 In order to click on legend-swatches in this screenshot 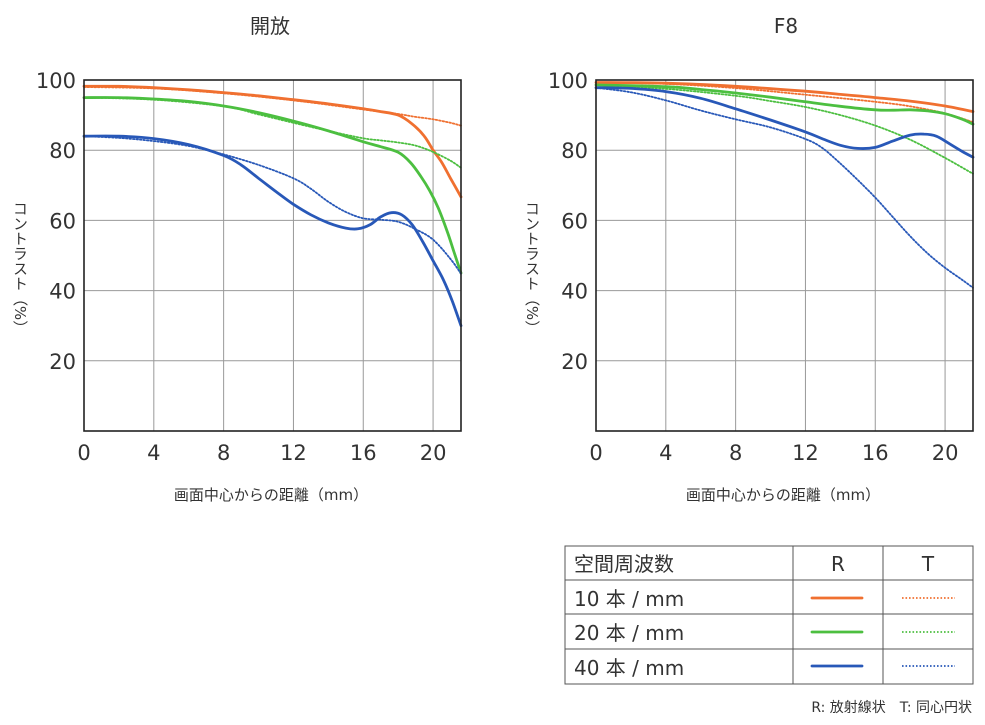, I will do `click(882, 632)`.